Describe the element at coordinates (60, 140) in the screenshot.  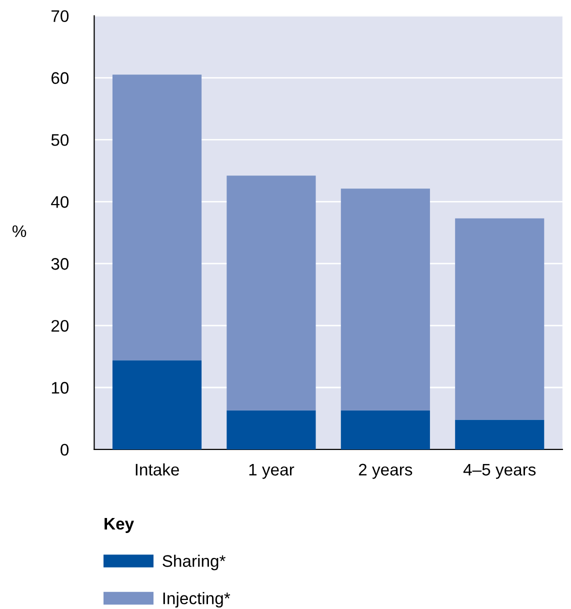
I see `y-tick-label: 50` at that location.